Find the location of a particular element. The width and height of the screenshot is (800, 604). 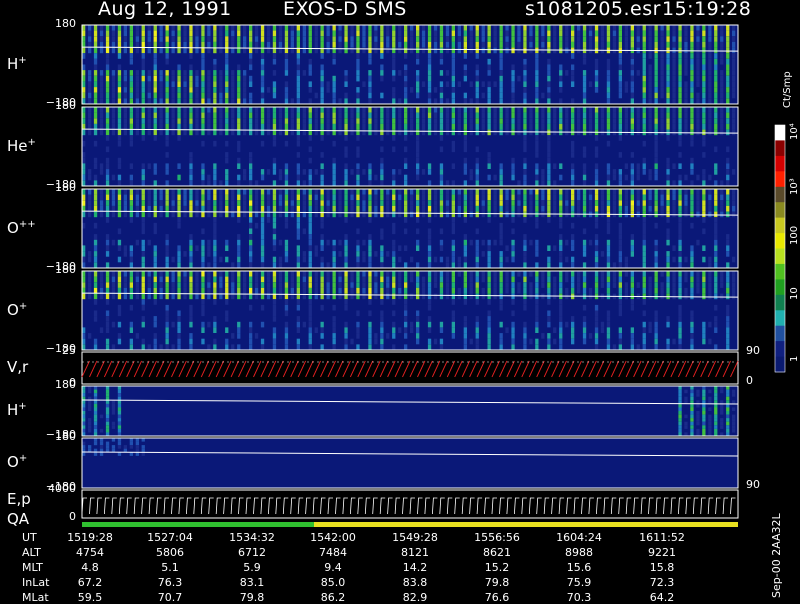

axis-tick-top-o1: 180 is located at coordinates (65, 269).